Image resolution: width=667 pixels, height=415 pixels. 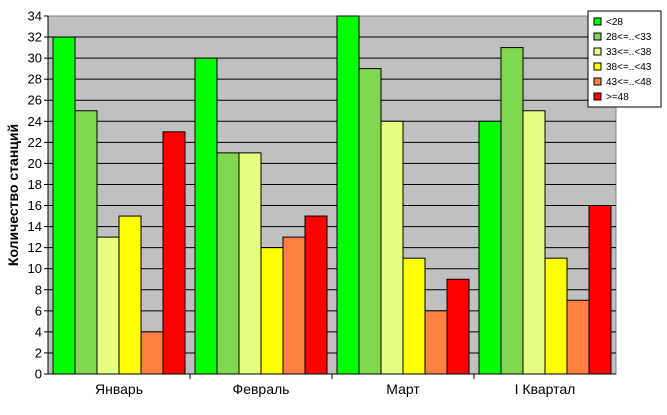 What do you see at coordinates (35, 100) in the screenshot?
I see `y-tick-label: 26` at bounding box center [35, 100].